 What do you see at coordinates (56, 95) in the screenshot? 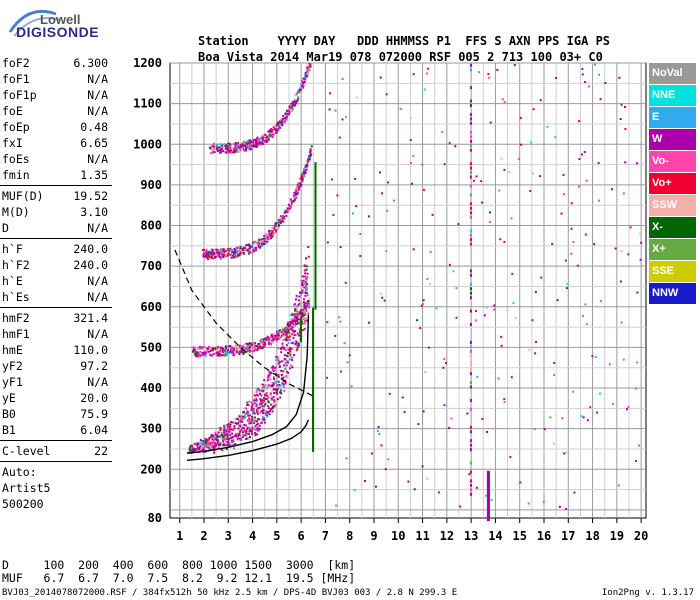
I see `param-row-fof1p: foF1p N/A` at bounding box center [56, 95].